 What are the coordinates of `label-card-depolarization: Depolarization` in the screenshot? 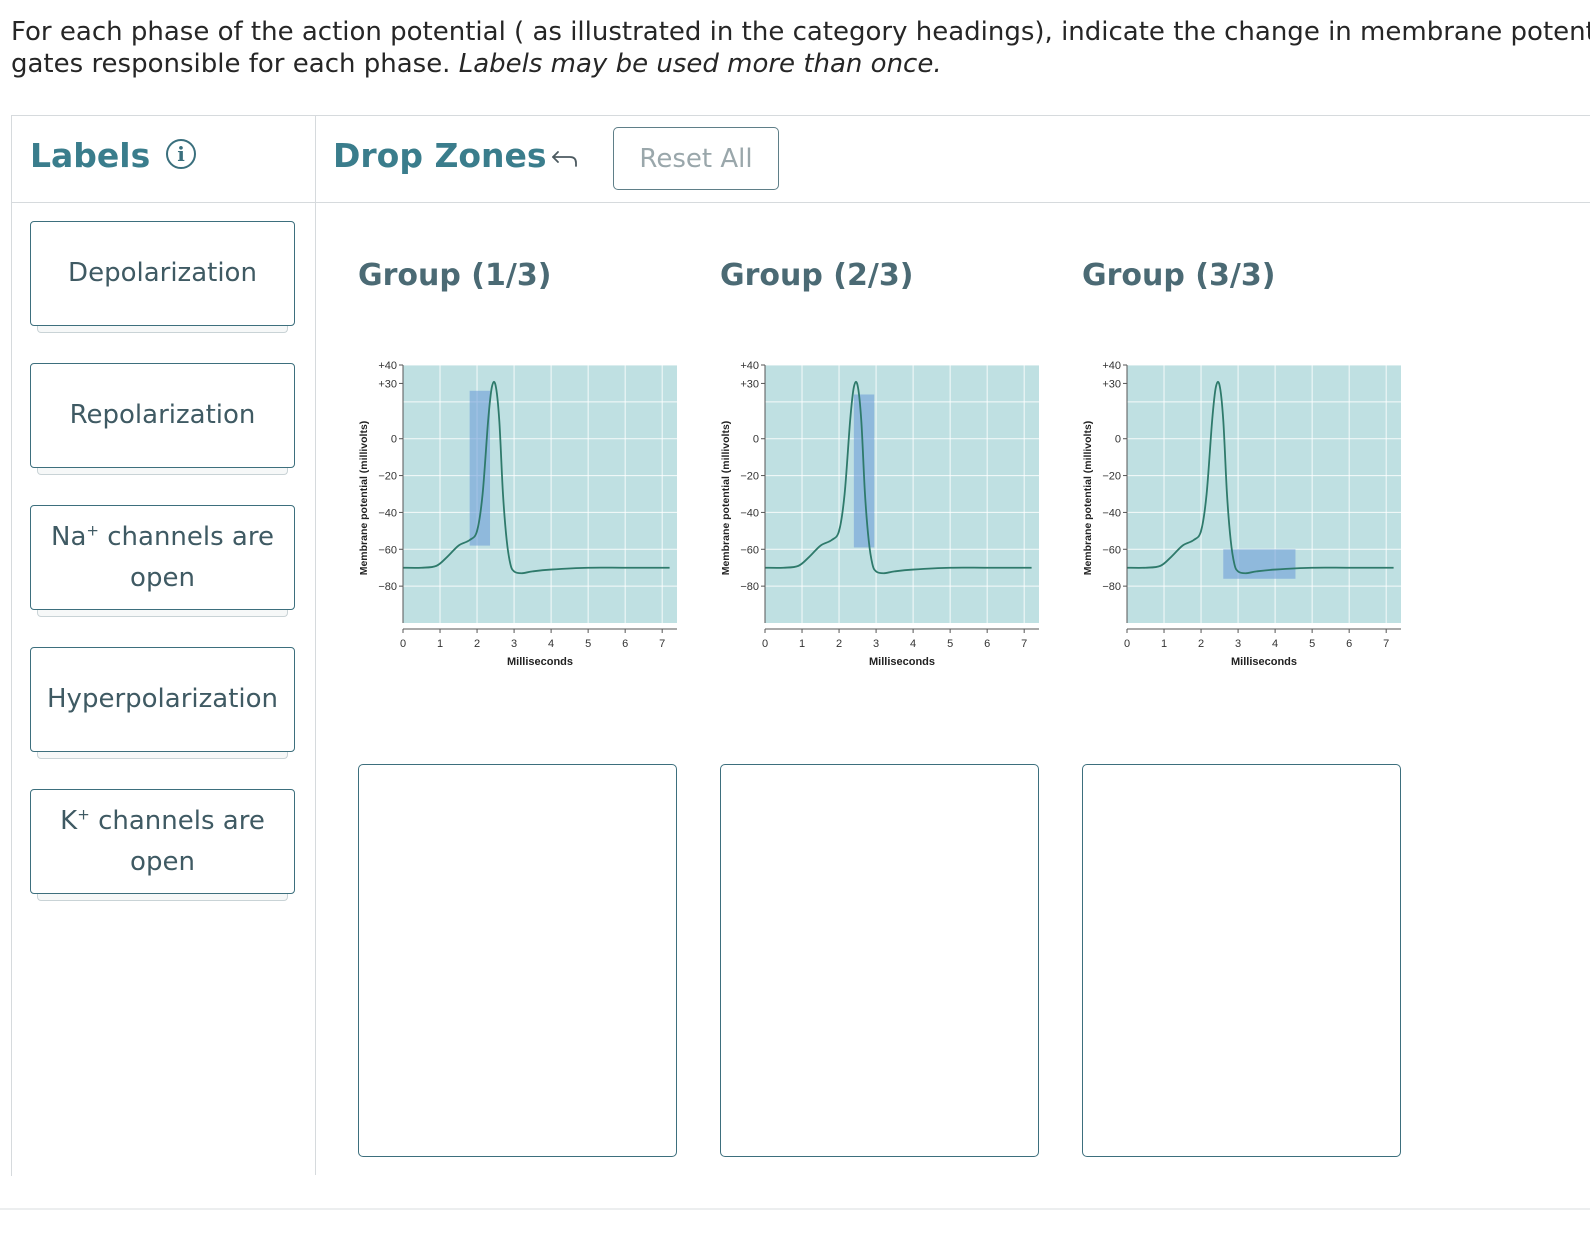 It's located at (162, 273).